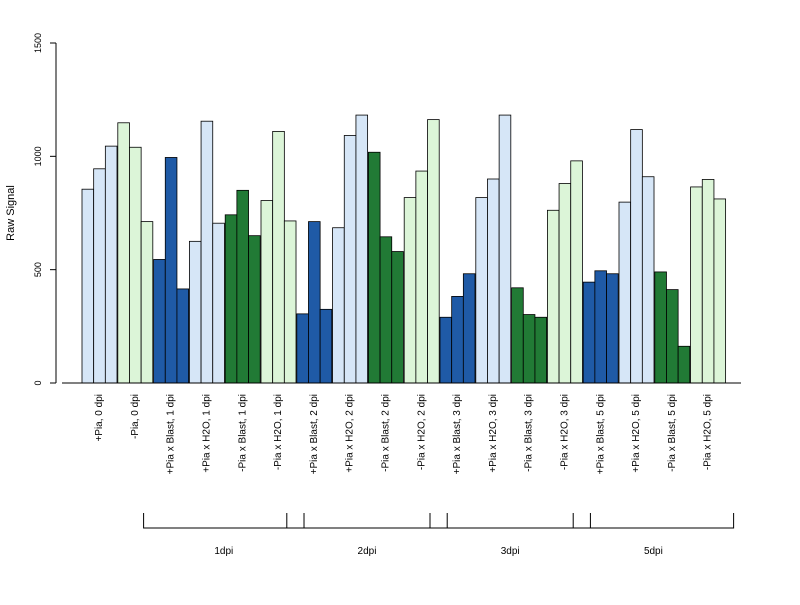  I want to click on group-label: 3dpi, so click(510, 551).